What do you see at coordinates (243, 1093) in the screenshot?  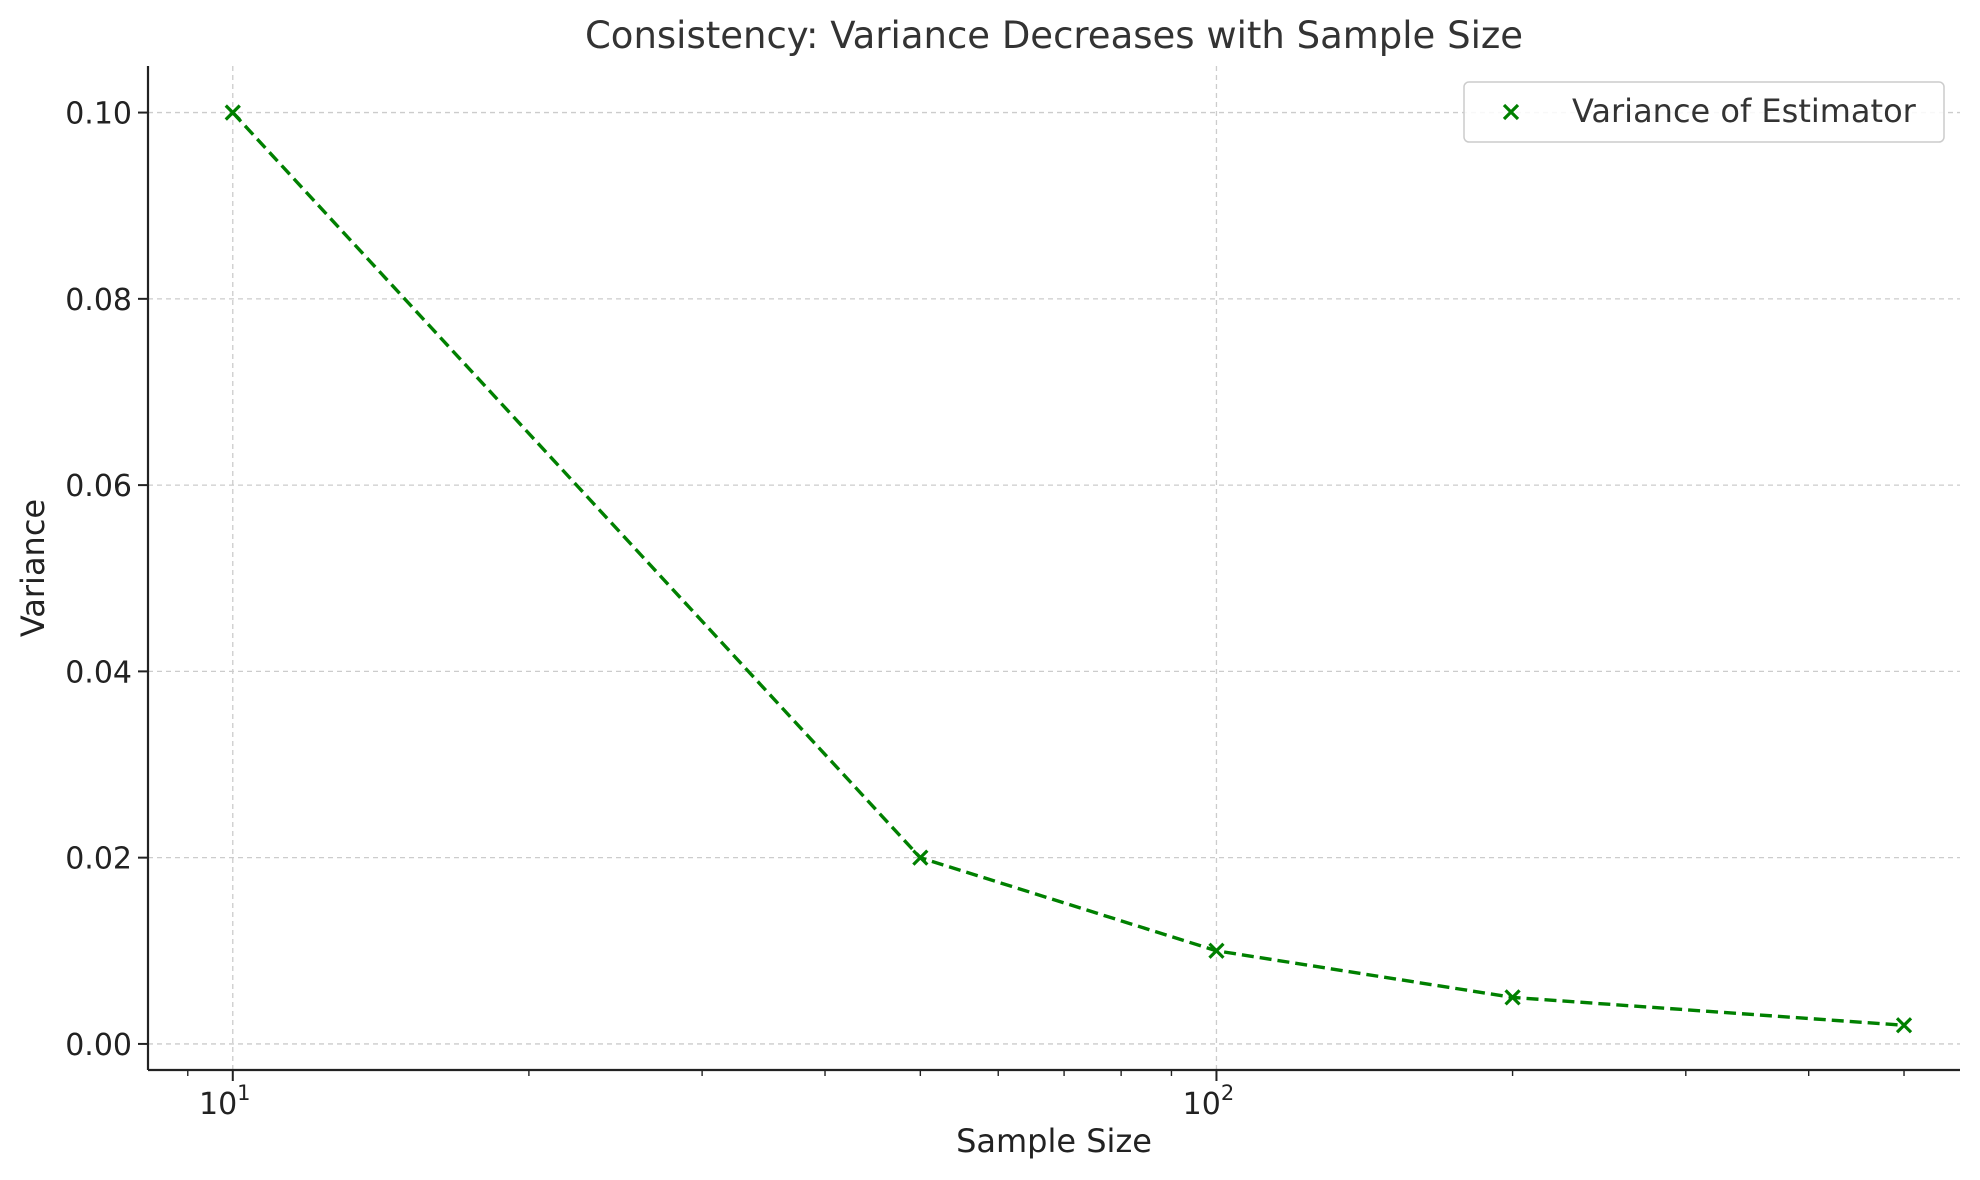 I see `x-tick-exponent: 1` at bounding box center [243, 1093].